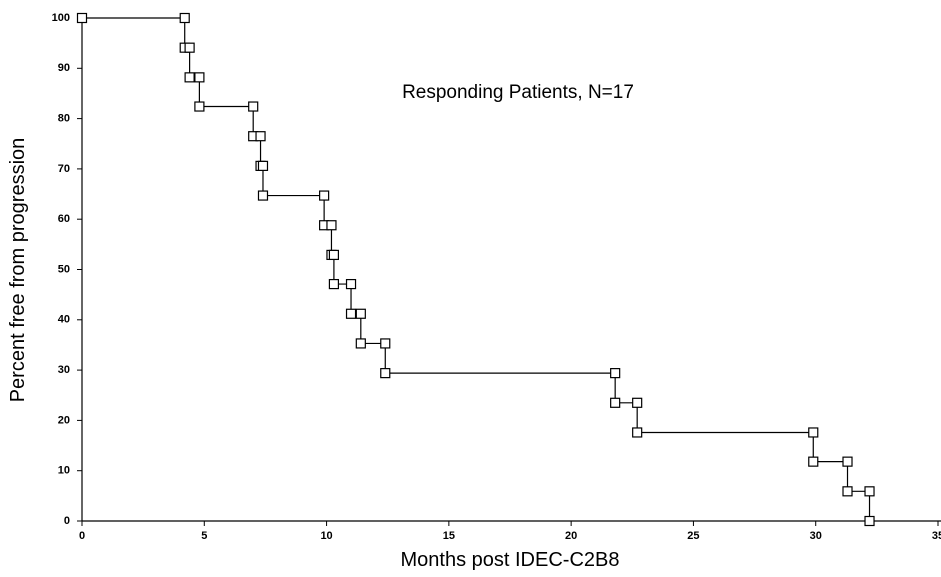 This screenshot has width=941, height=577. What do you see at coordinates (510, 560) in the screenshot?
I see `x-axis-label: Months post IDEC-C2B8` at bounding box center [510, 560].